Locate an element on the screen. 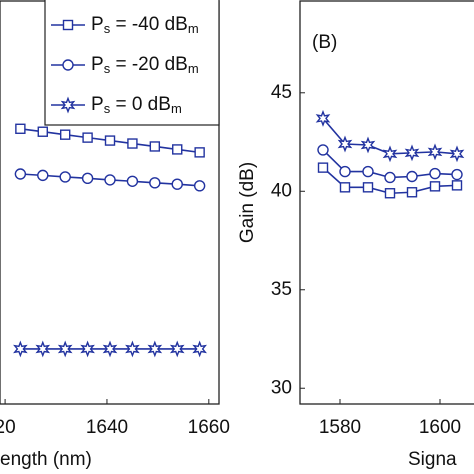  x-tick-label: 1660 is located at coordinates (209, 427).